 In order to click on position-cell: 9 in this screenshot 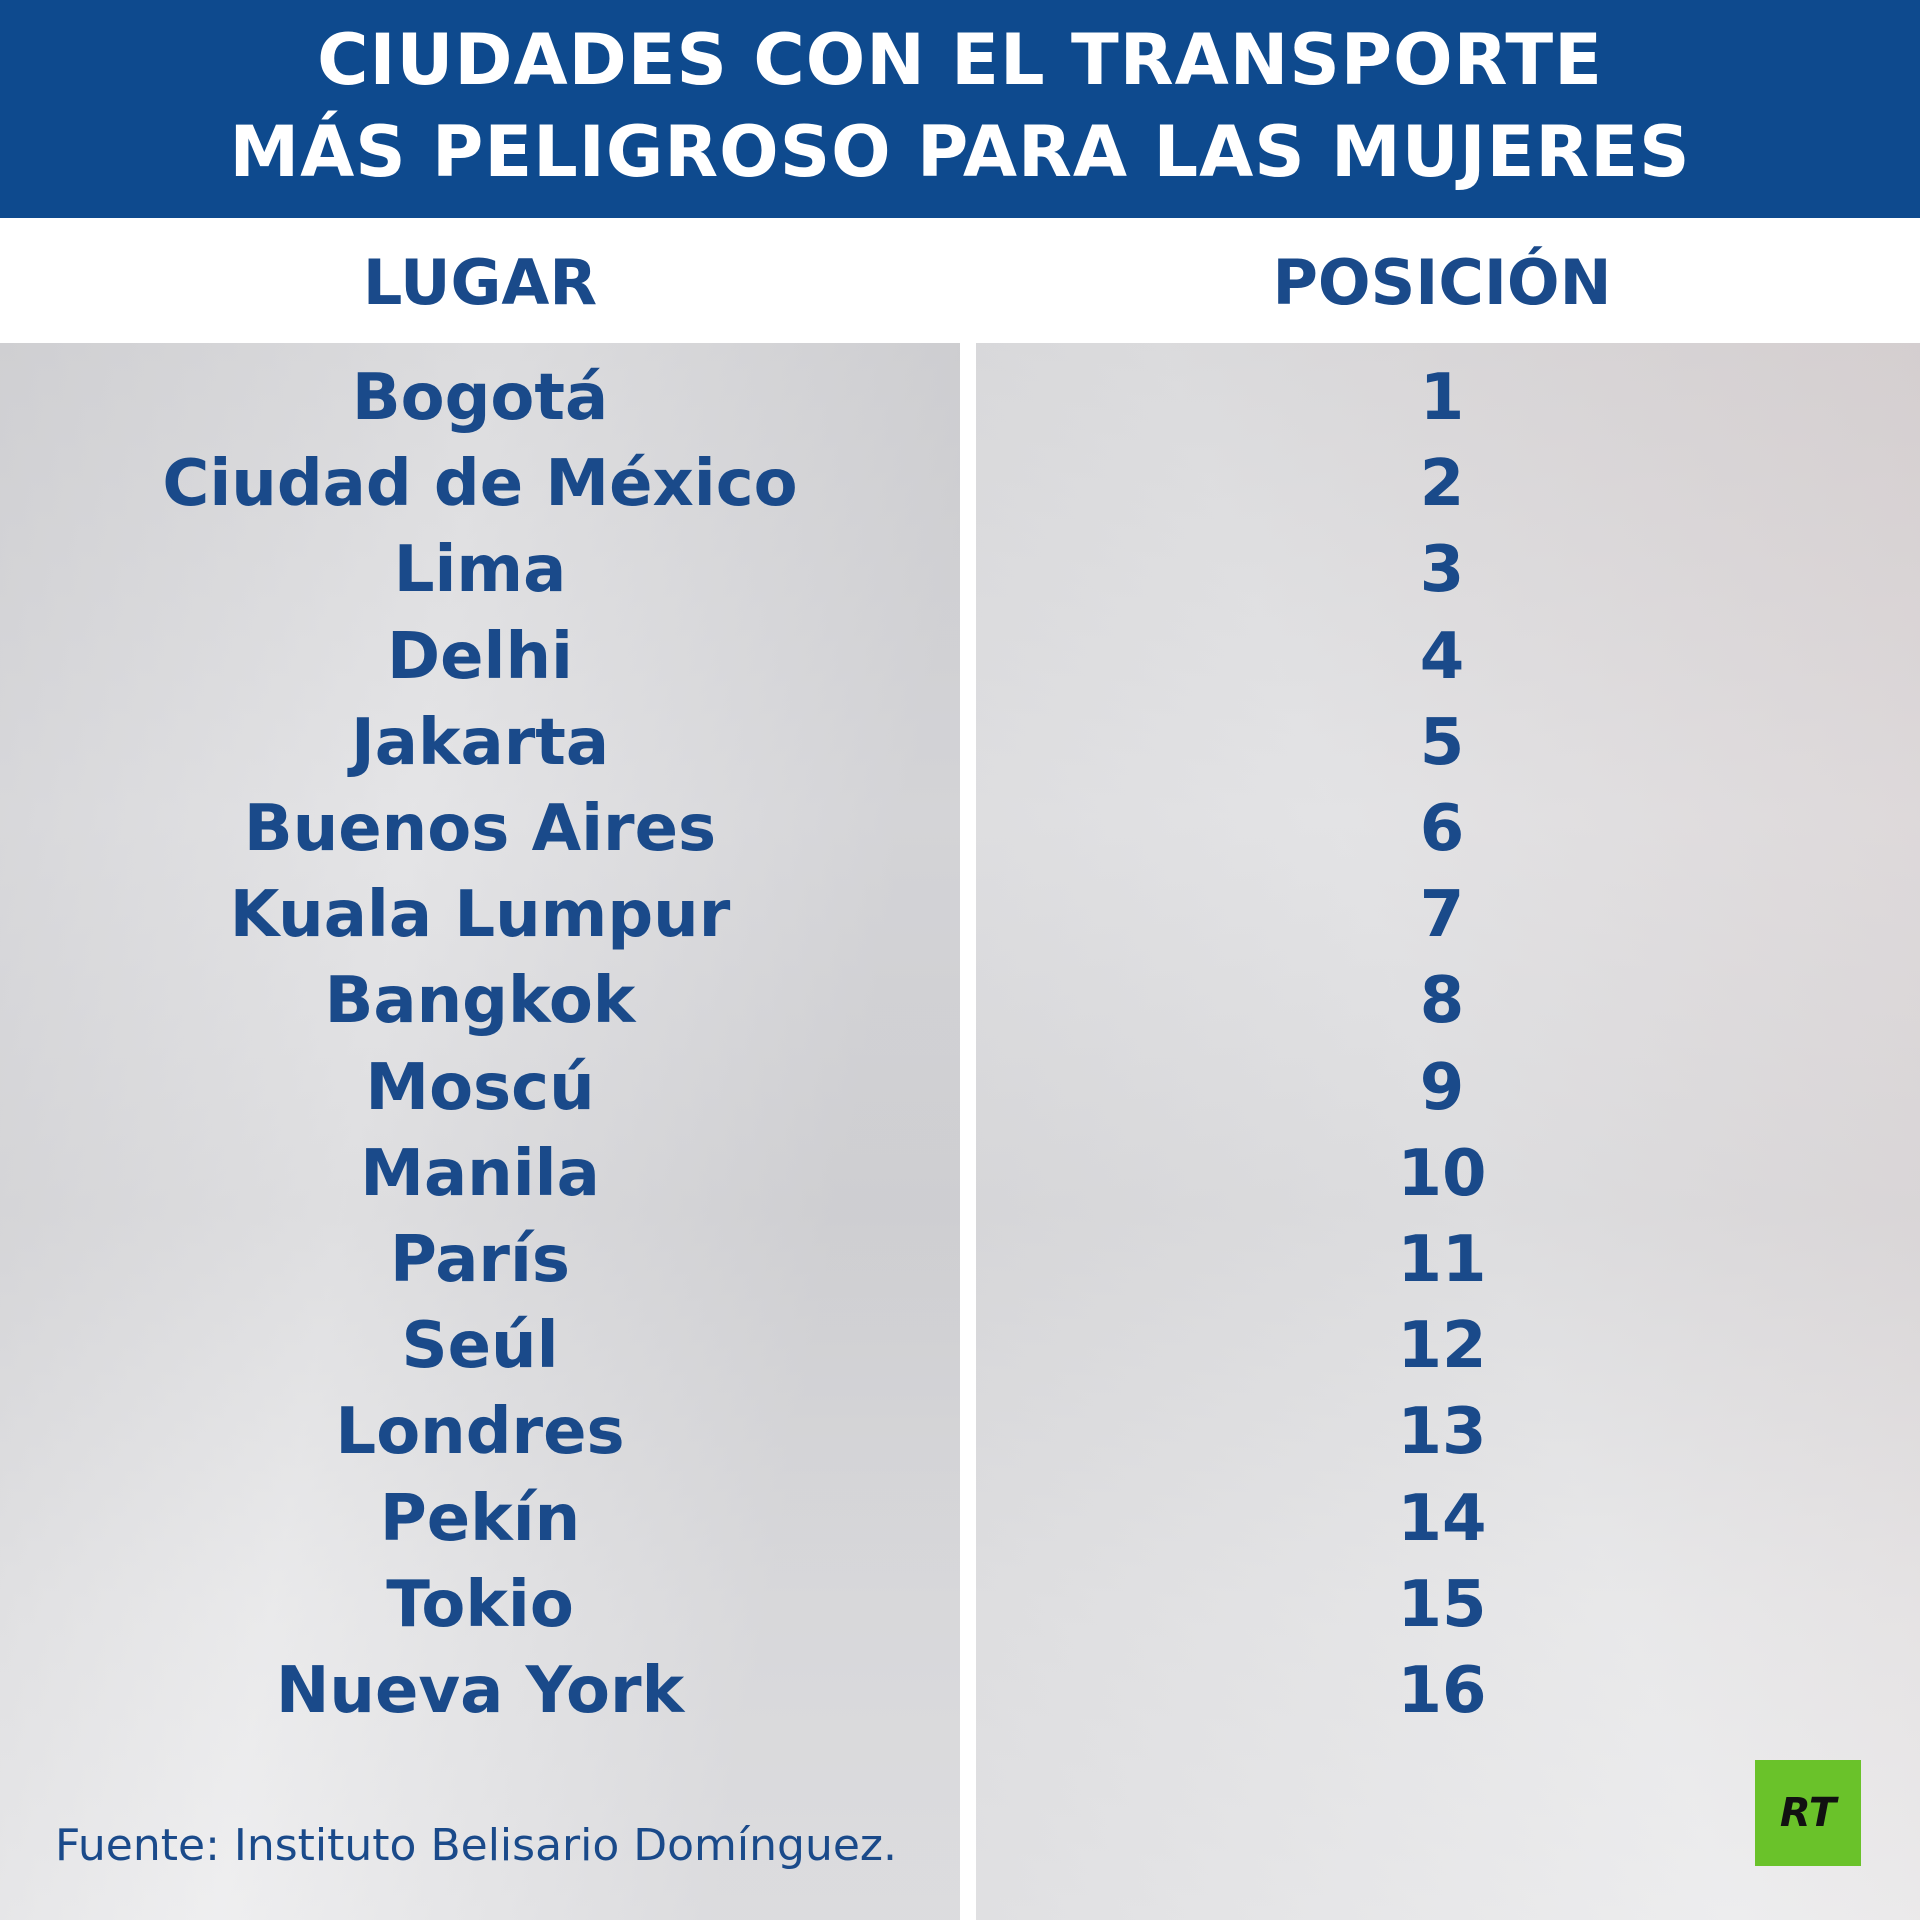, I will do `click(1442, 1087)`.